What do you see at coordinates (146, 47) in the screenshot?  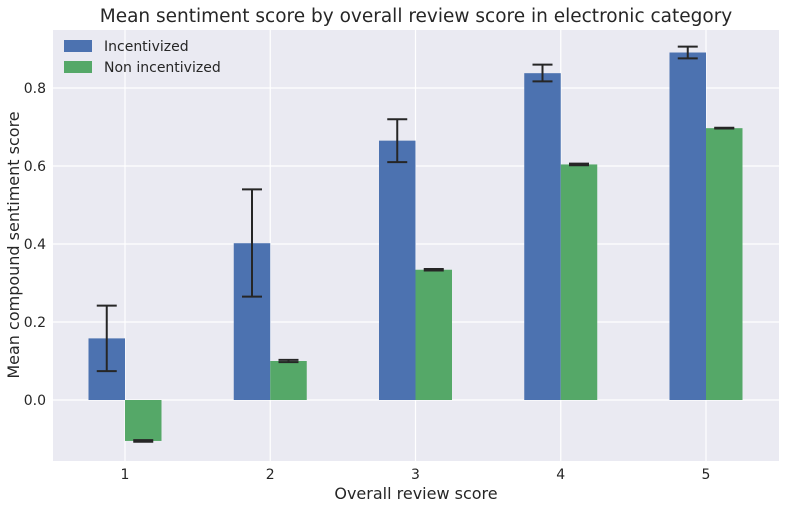 I see `legend-label-incentivized: Incentivized` at bounding box center [146, 47].